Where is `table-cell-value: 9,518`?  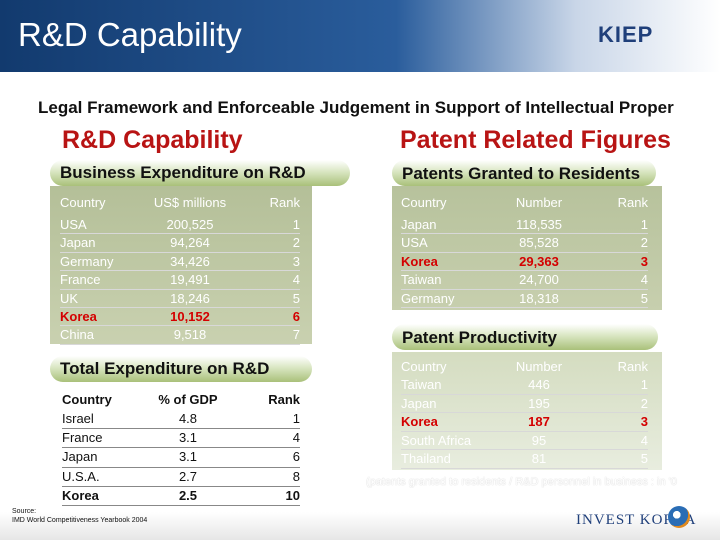
table-cell-value: 9,518 is located at coordinates (190, 335).